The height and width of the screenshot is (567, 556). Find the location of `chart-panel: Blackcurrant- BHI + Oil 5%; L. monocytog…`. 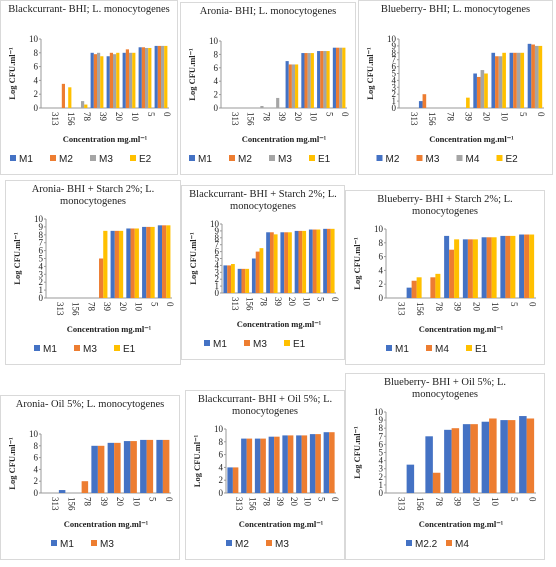

chart-panel: Blackcurrant- BHI + Oil 5%; L. monocytog… is located at coordinates (265, 475).